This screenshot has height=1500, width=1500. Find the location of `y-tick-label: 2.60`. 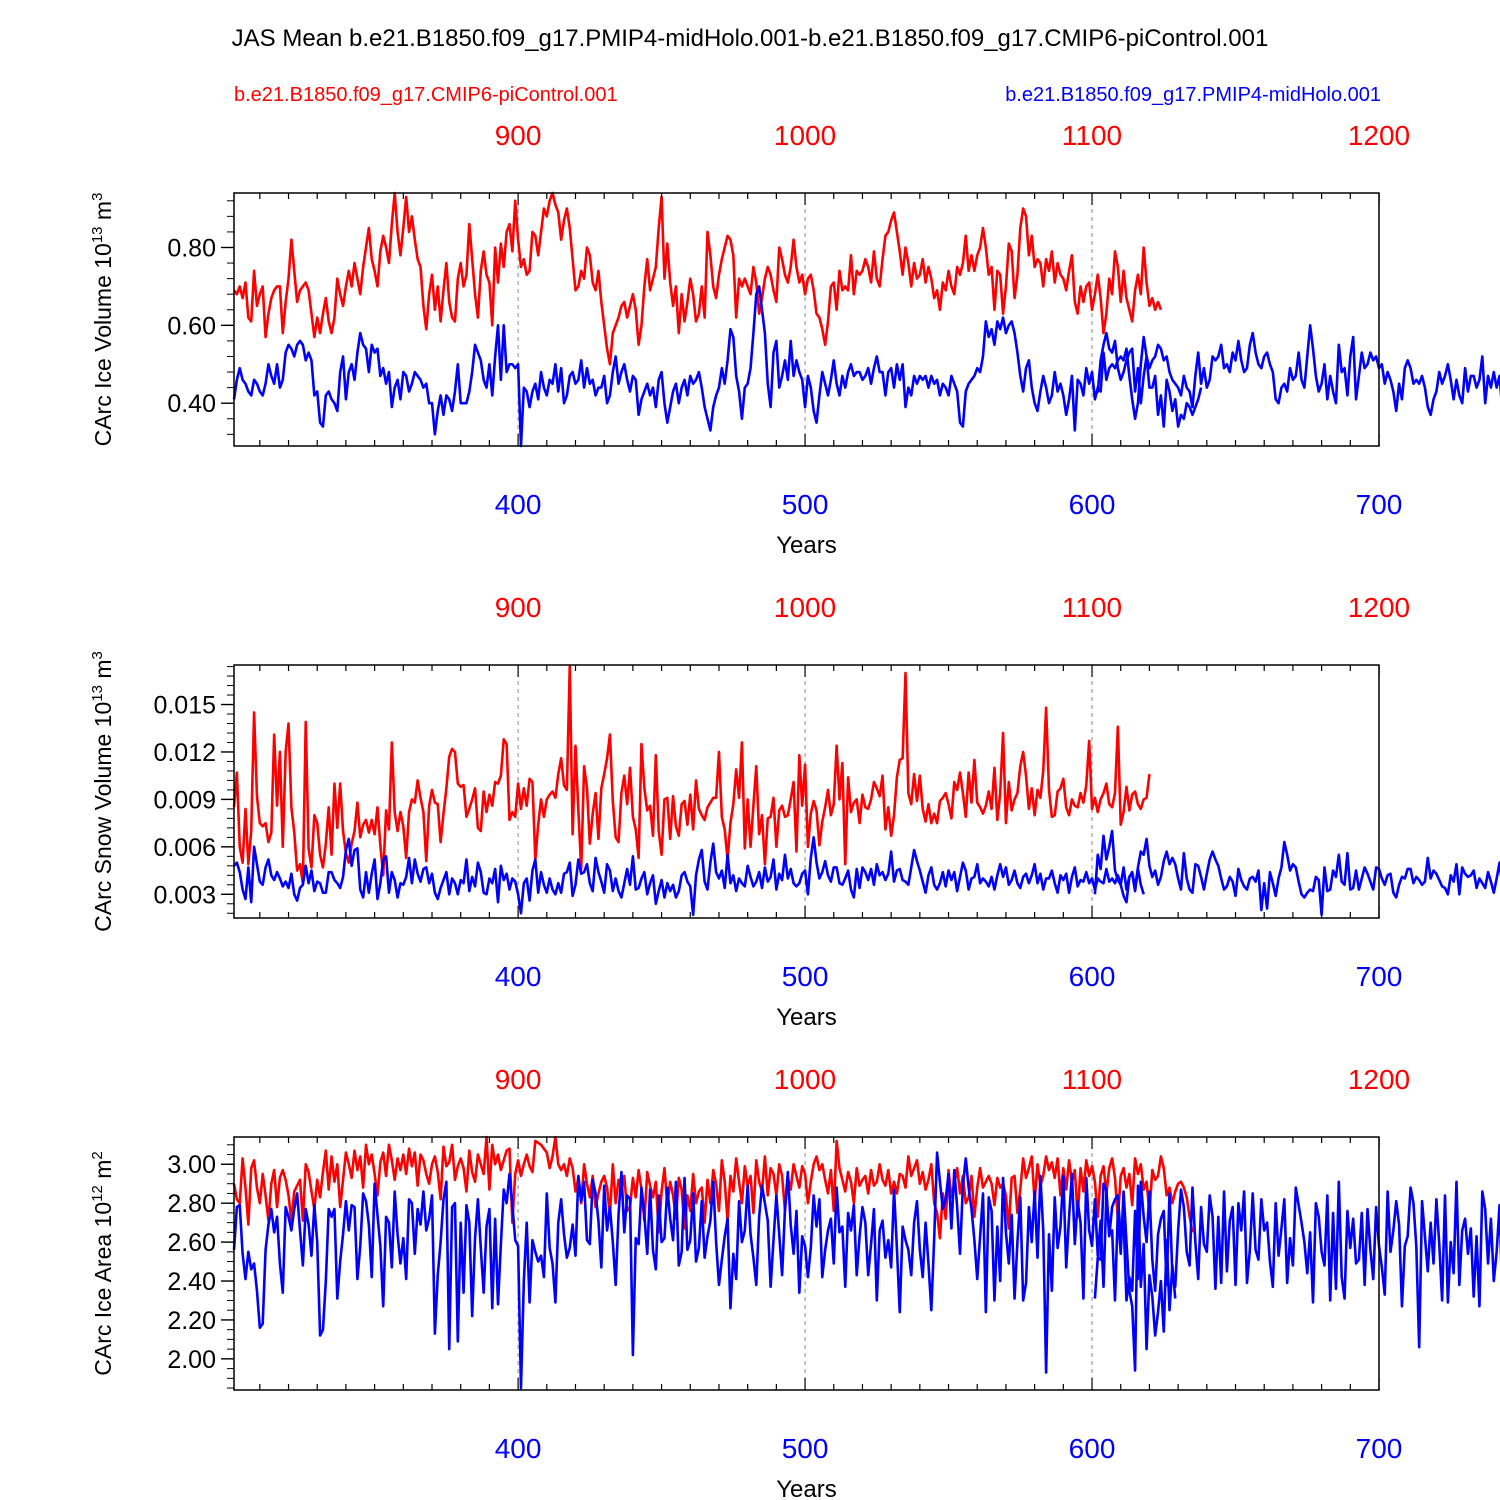

y-tick-label: 2.60 is located at coordinates (191, 1243).